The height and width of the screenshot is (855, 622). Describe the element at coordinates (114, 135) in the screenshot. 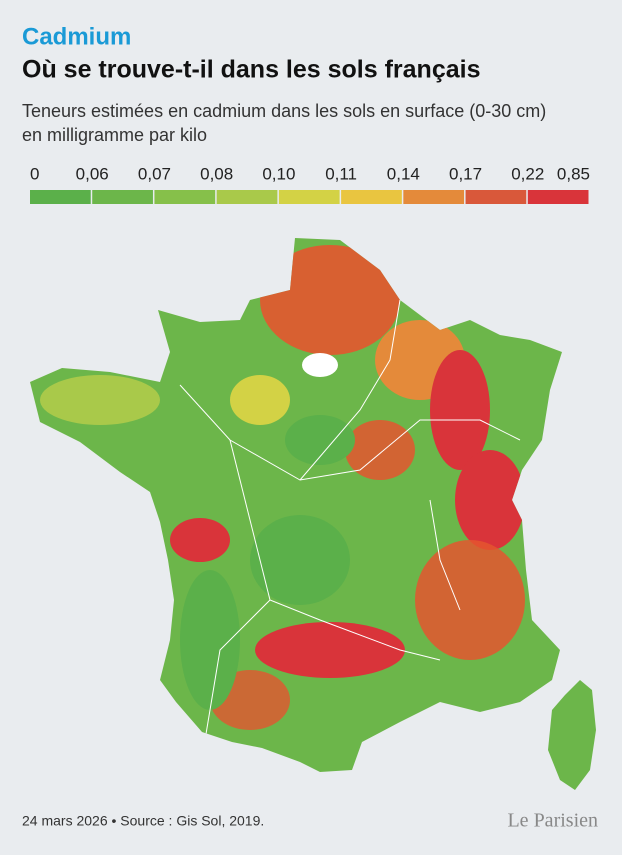

I see `subtitle: en milligramme par kilo` at that location.